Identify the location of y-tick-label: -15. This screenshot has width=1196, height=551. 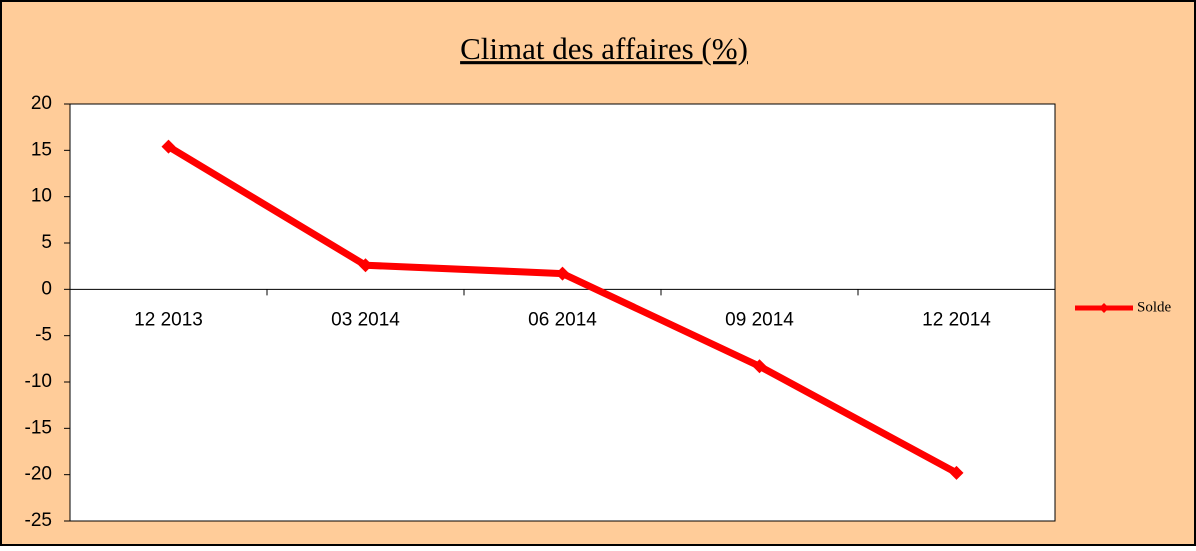
(38, 427).